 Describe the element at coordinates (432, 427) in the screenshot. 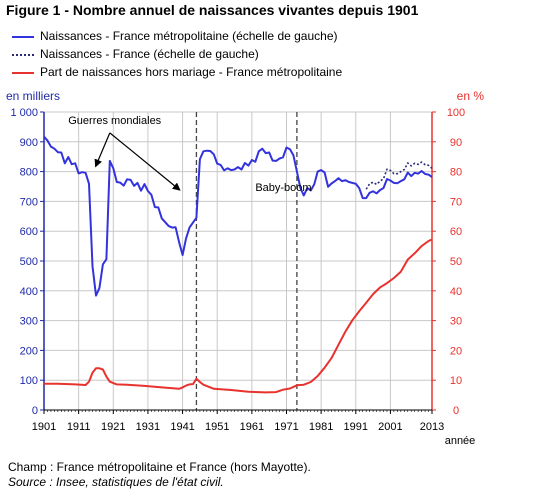

I see `x-tick-label: 2013` at that location.